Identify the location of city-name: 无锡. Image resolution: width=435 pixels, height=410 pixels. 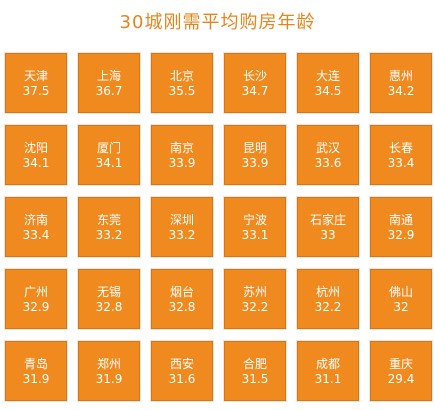
(108, 291).